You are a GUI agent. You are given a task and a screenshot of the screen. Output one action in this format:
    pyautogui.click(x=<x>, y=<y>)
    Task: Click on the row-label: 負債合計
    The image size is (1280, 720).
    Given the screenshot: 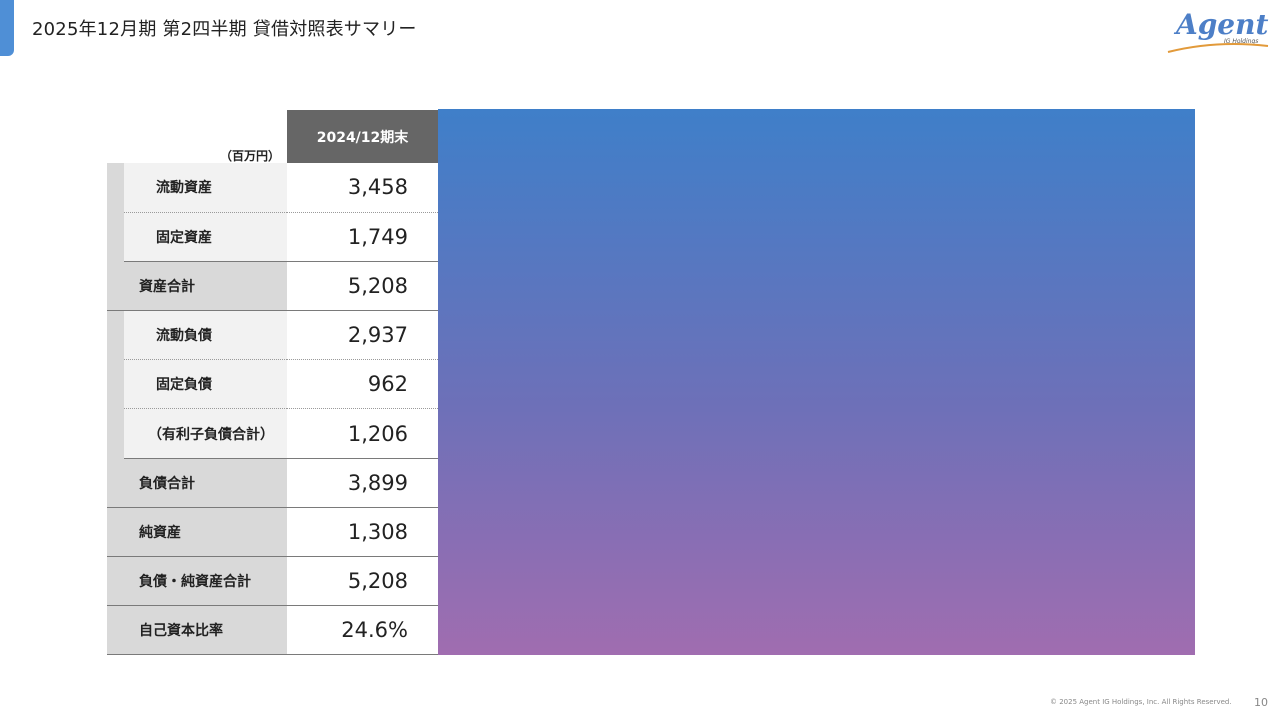 What is the action you would take?
    pyautogui.click(x=197, y=483)
    